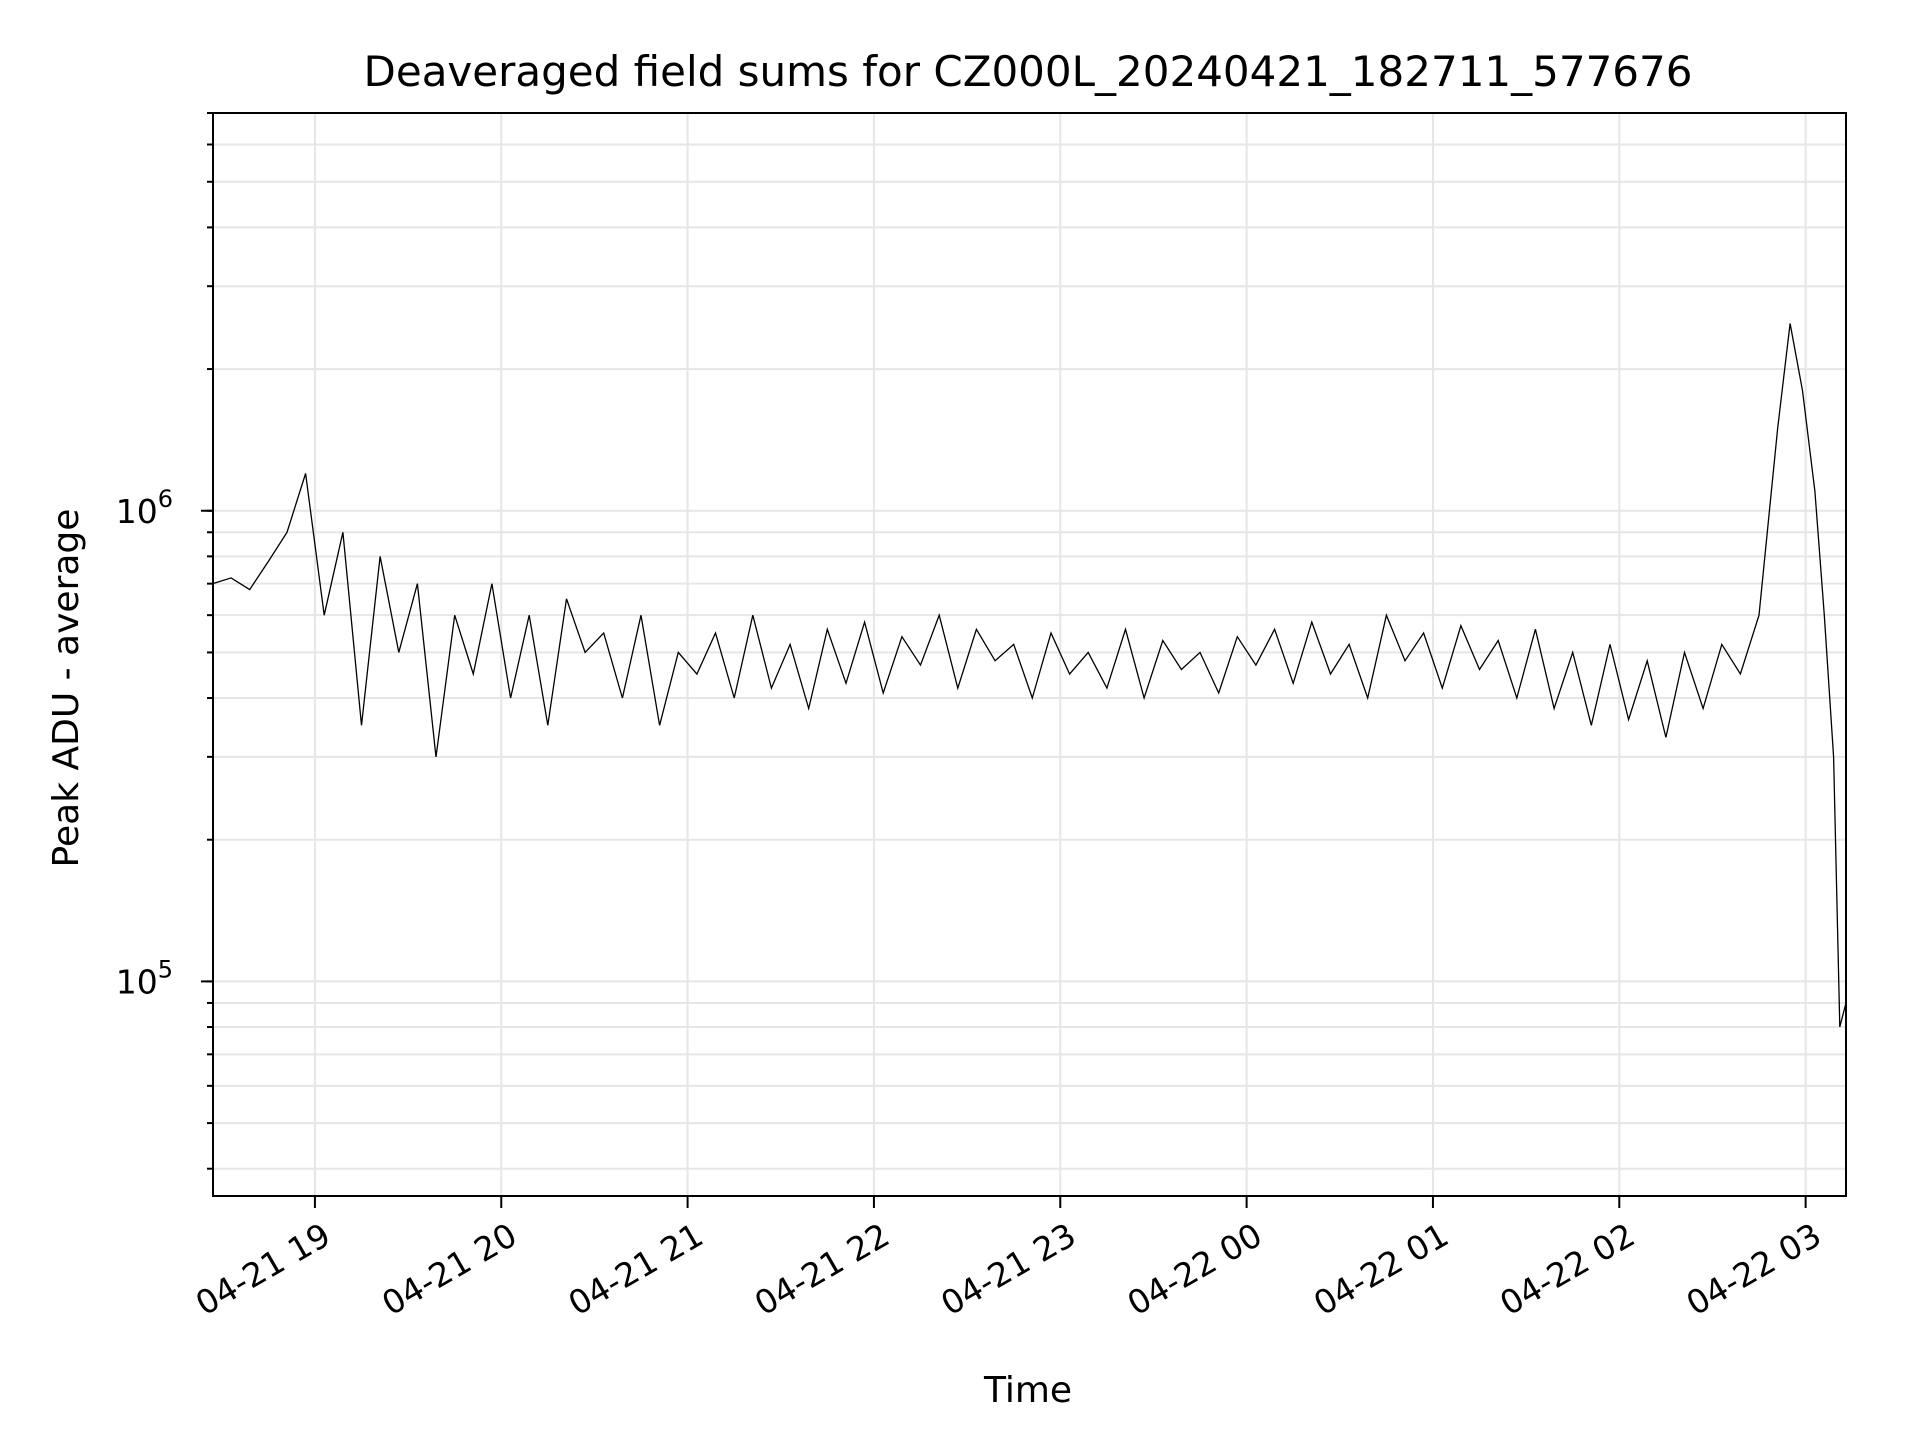 The image size is (1920, 1440). I want to click on y-tick-exponent: 6, so click(165, 499).